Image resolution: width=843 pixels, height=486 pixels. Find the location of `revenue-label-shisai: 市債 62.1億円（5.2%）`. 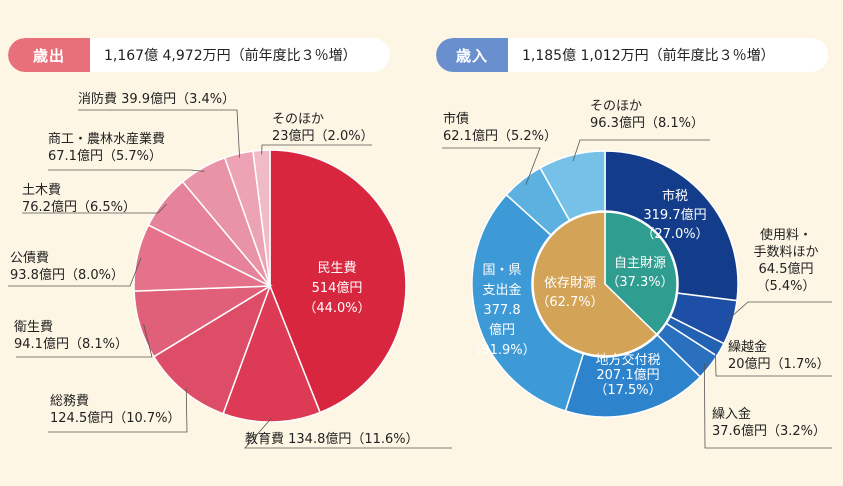

revenue-label-shisai: 市債 62.1億円（5.2%） is located at coordinates (500, 127).